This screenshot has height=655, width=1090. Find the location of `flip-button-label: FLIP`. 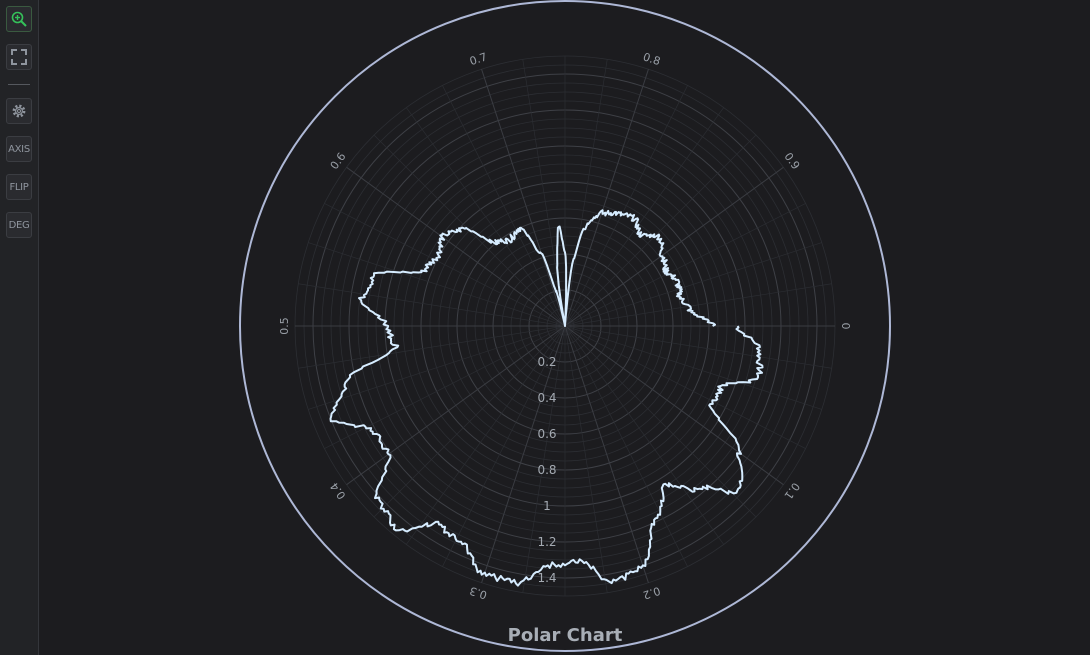

flip-button-label: FLIP is located at coordinates (19, 187).